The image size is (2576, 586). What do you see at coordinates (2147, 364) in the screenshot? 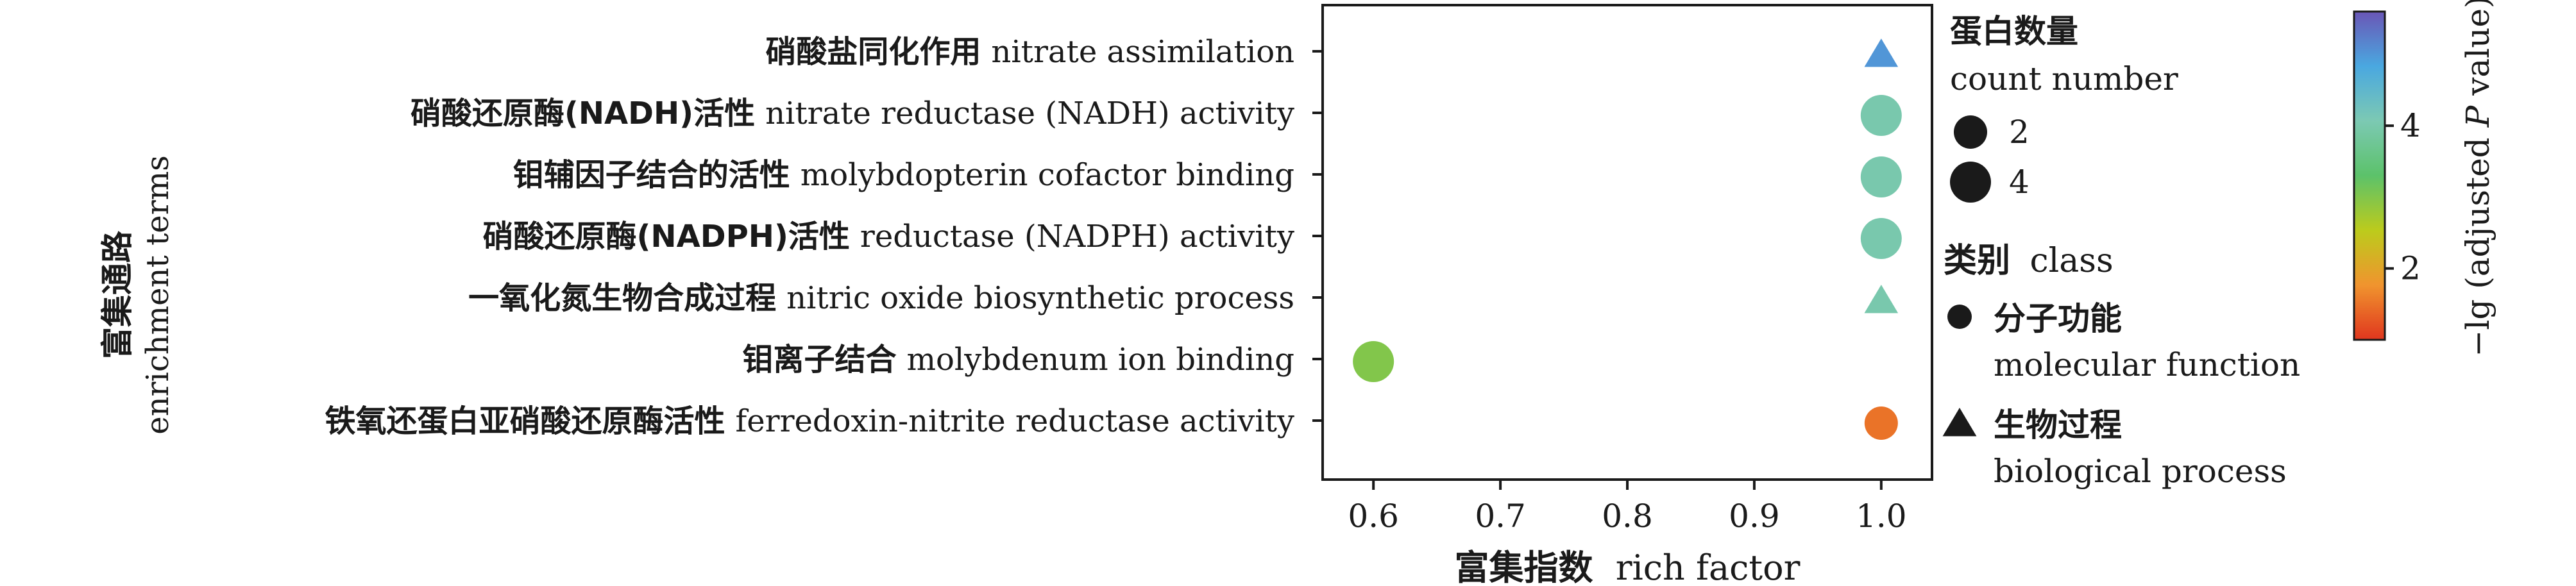
I see `class-legend-label-en: molecular function` at bounding box center [2147, 364].